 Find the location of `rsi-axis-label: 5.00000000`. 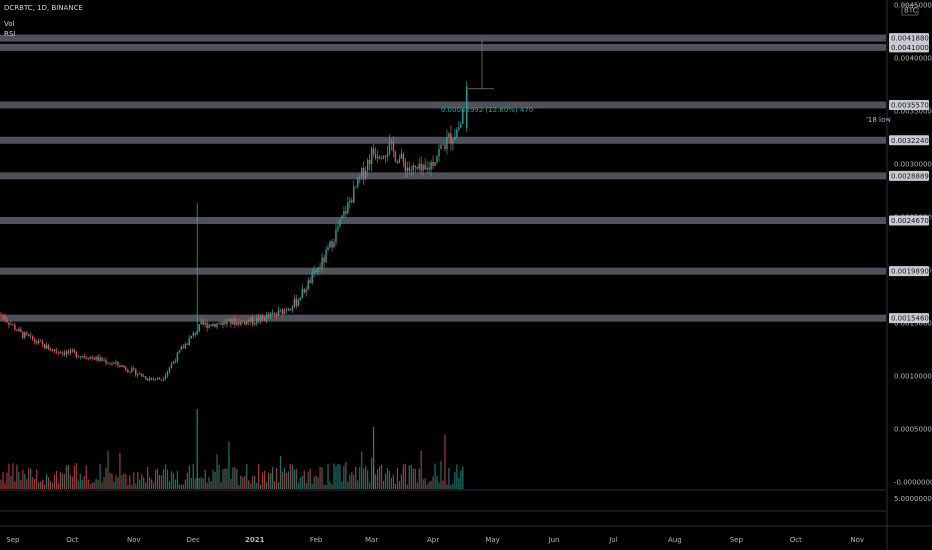

rsi-axis-label: 5.00000000 is located at coordinates (913, 499).